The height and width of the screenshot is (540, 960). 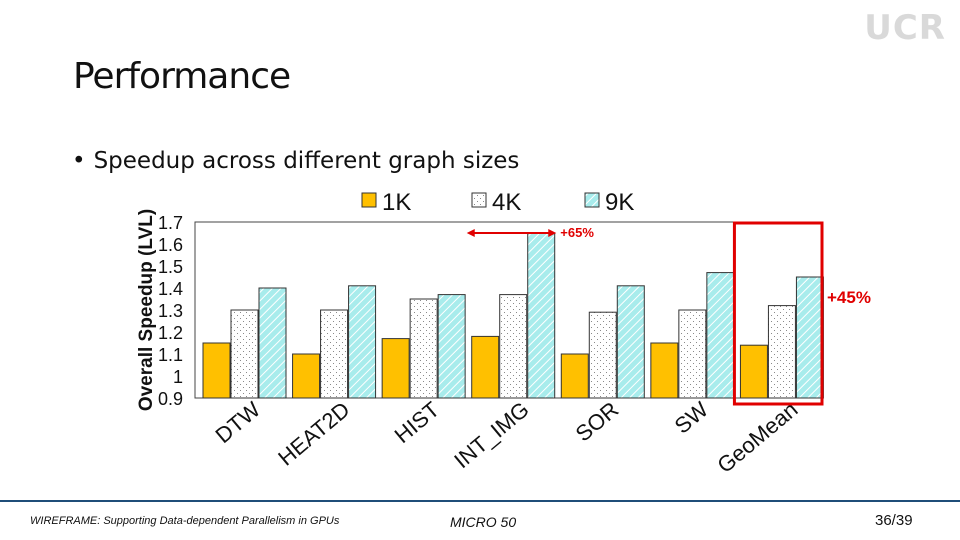 I want to click on x-category-label: SW, so click(x=691, y=418).